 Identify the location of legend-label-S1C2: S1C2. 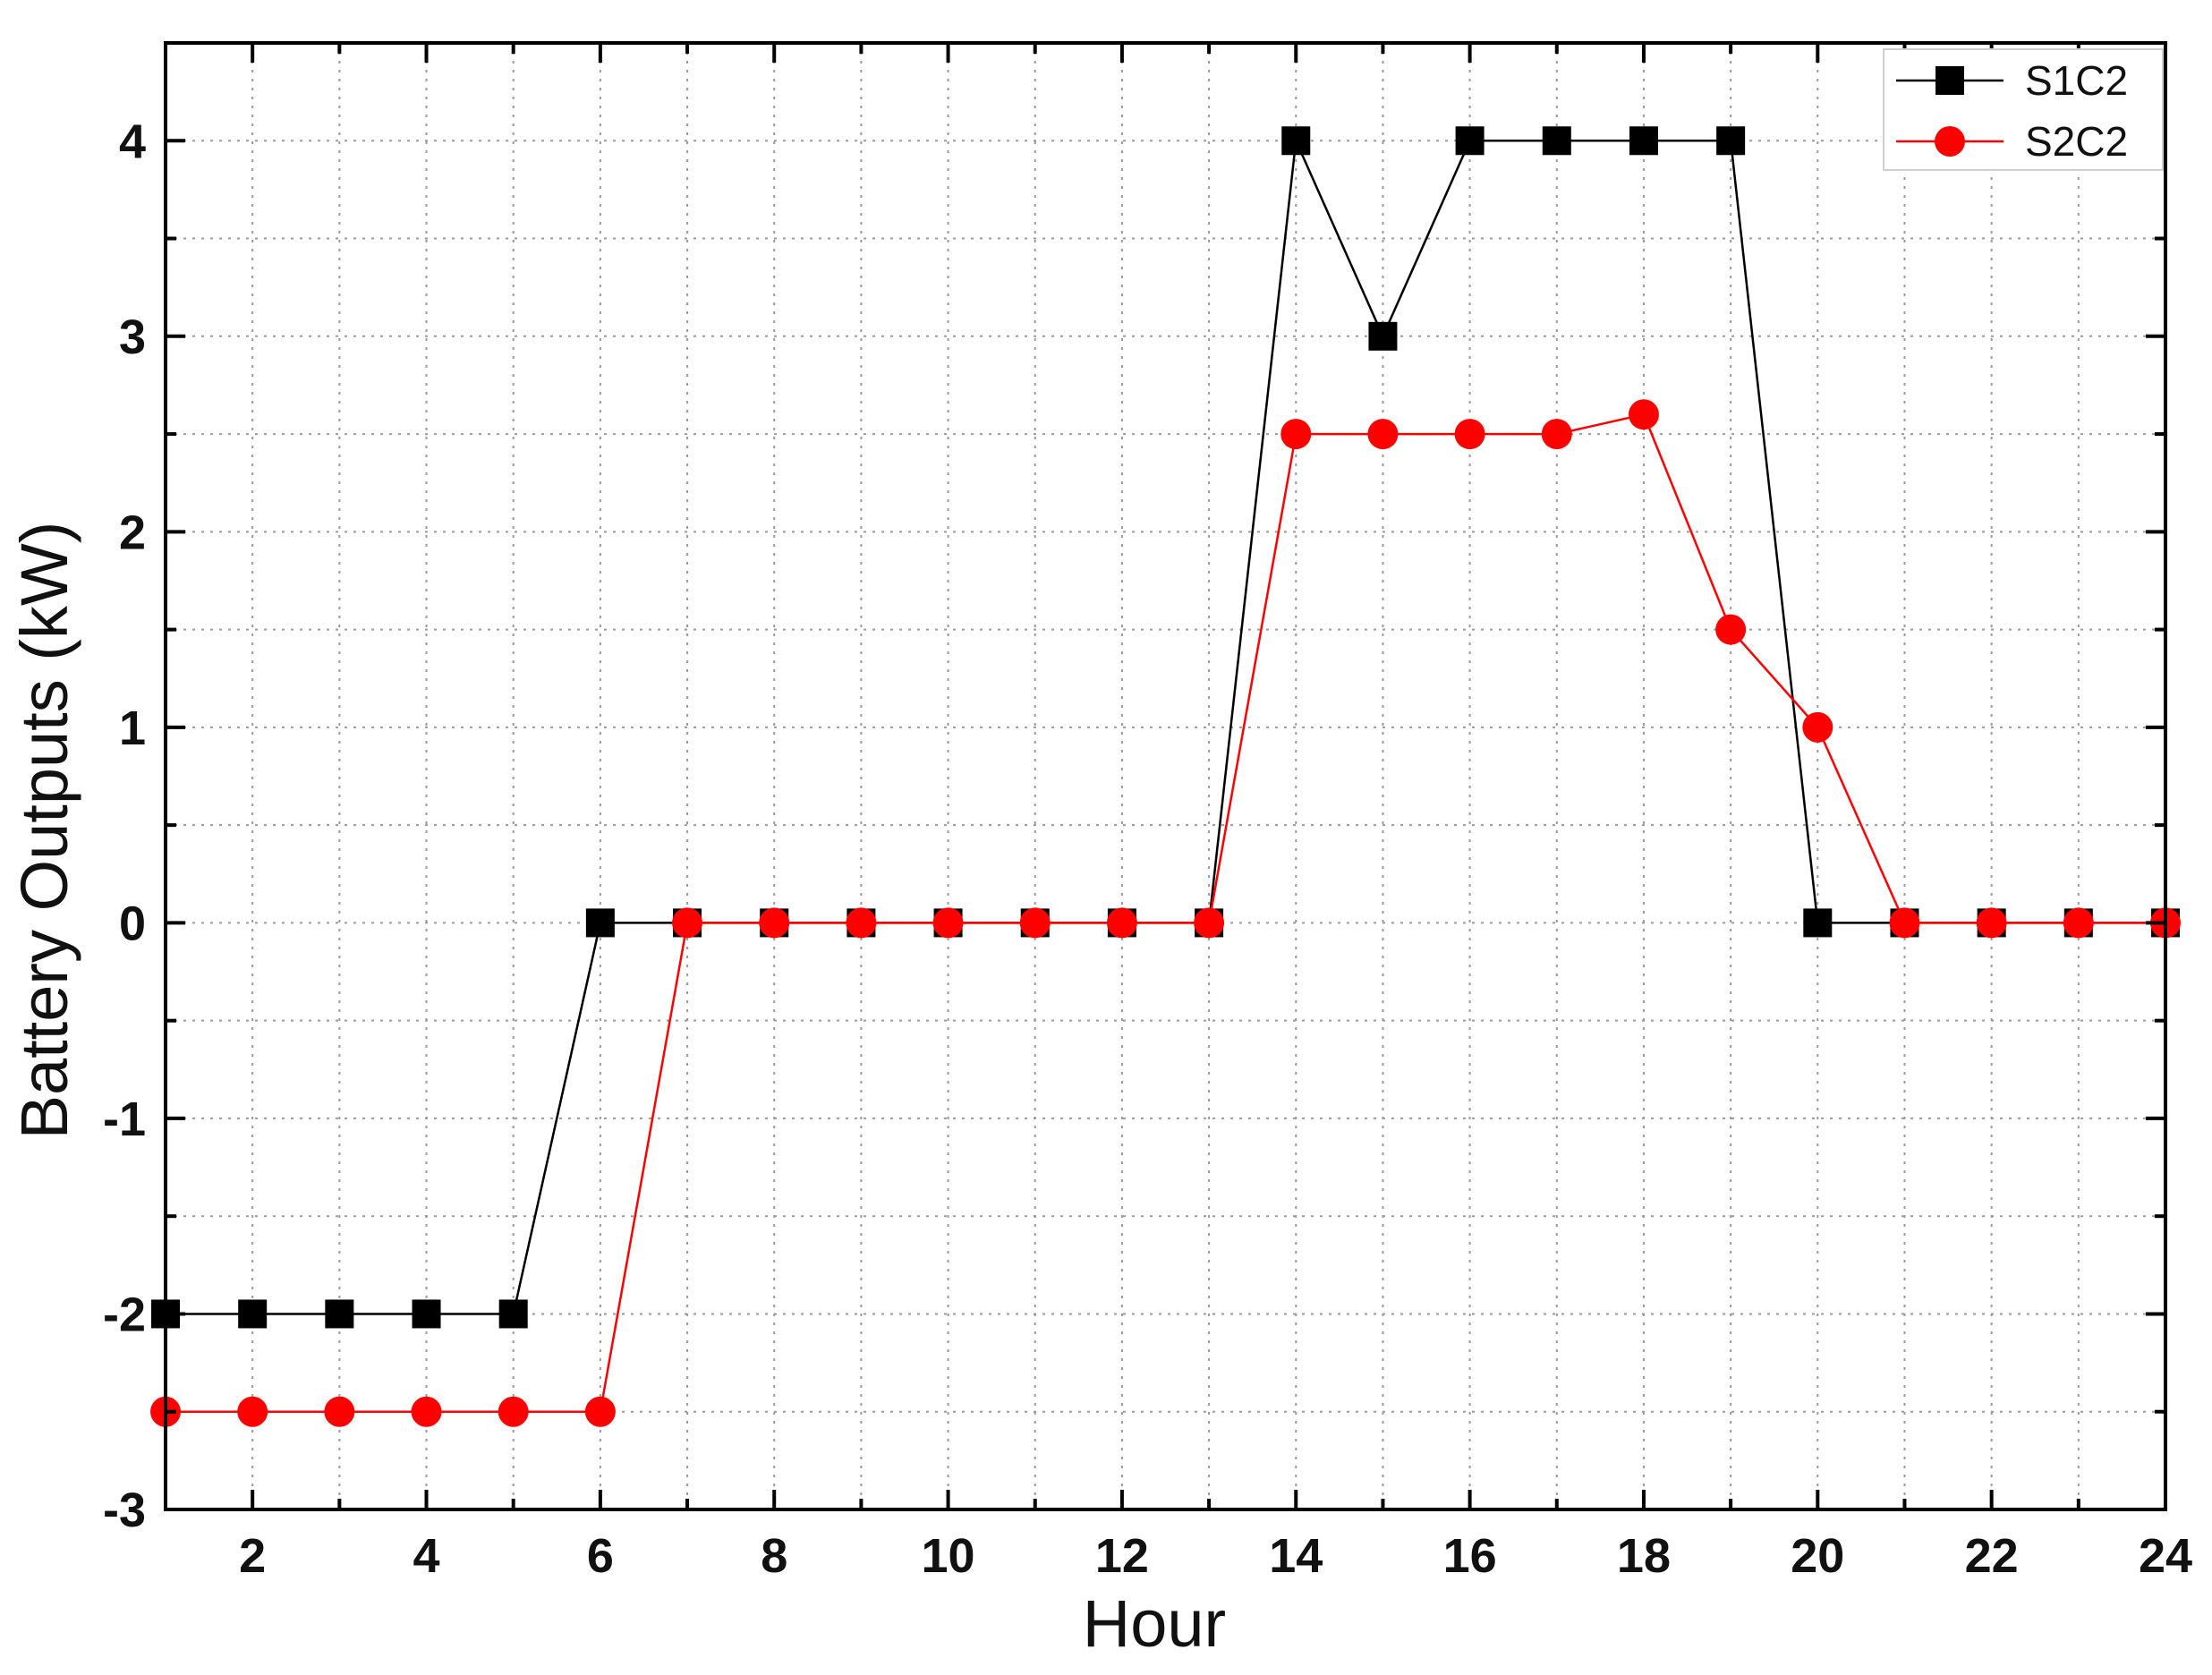
(2076, 80).